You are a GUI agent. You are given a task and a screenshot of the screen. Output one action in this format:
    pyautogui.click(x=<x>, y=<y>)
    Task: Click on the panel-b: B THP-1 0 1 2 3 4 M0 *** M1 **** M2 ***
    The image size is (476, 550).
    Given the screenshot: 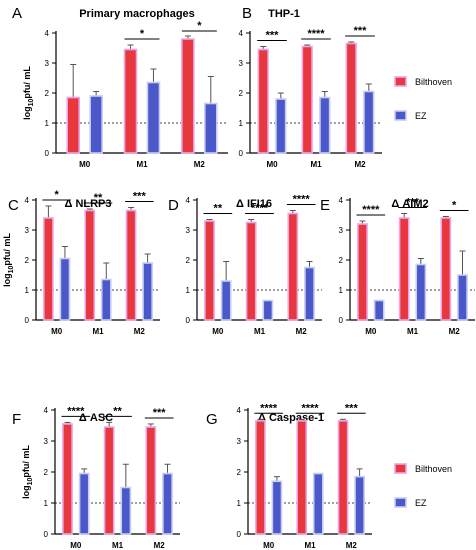 What is the action you would take?
    pyautogui.click(x=310, y=87)
    